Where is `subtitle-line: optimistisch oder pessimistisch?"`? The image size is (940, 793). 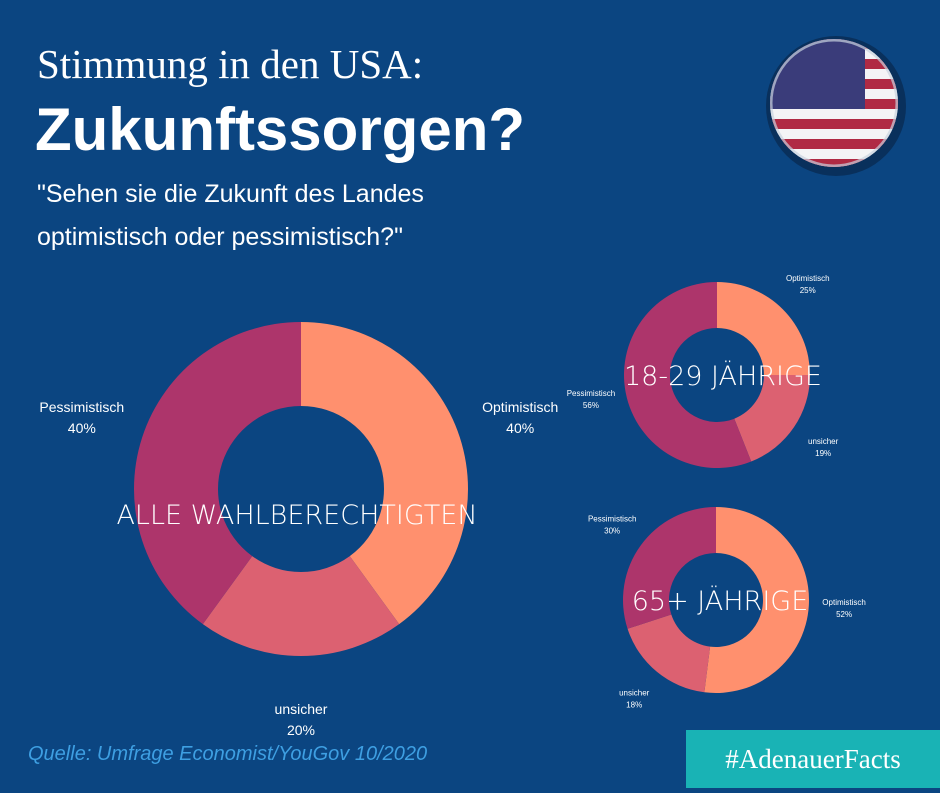
subtitle-line: optimistisch oder pessimistisch?" is located at coordinates (220, 237).